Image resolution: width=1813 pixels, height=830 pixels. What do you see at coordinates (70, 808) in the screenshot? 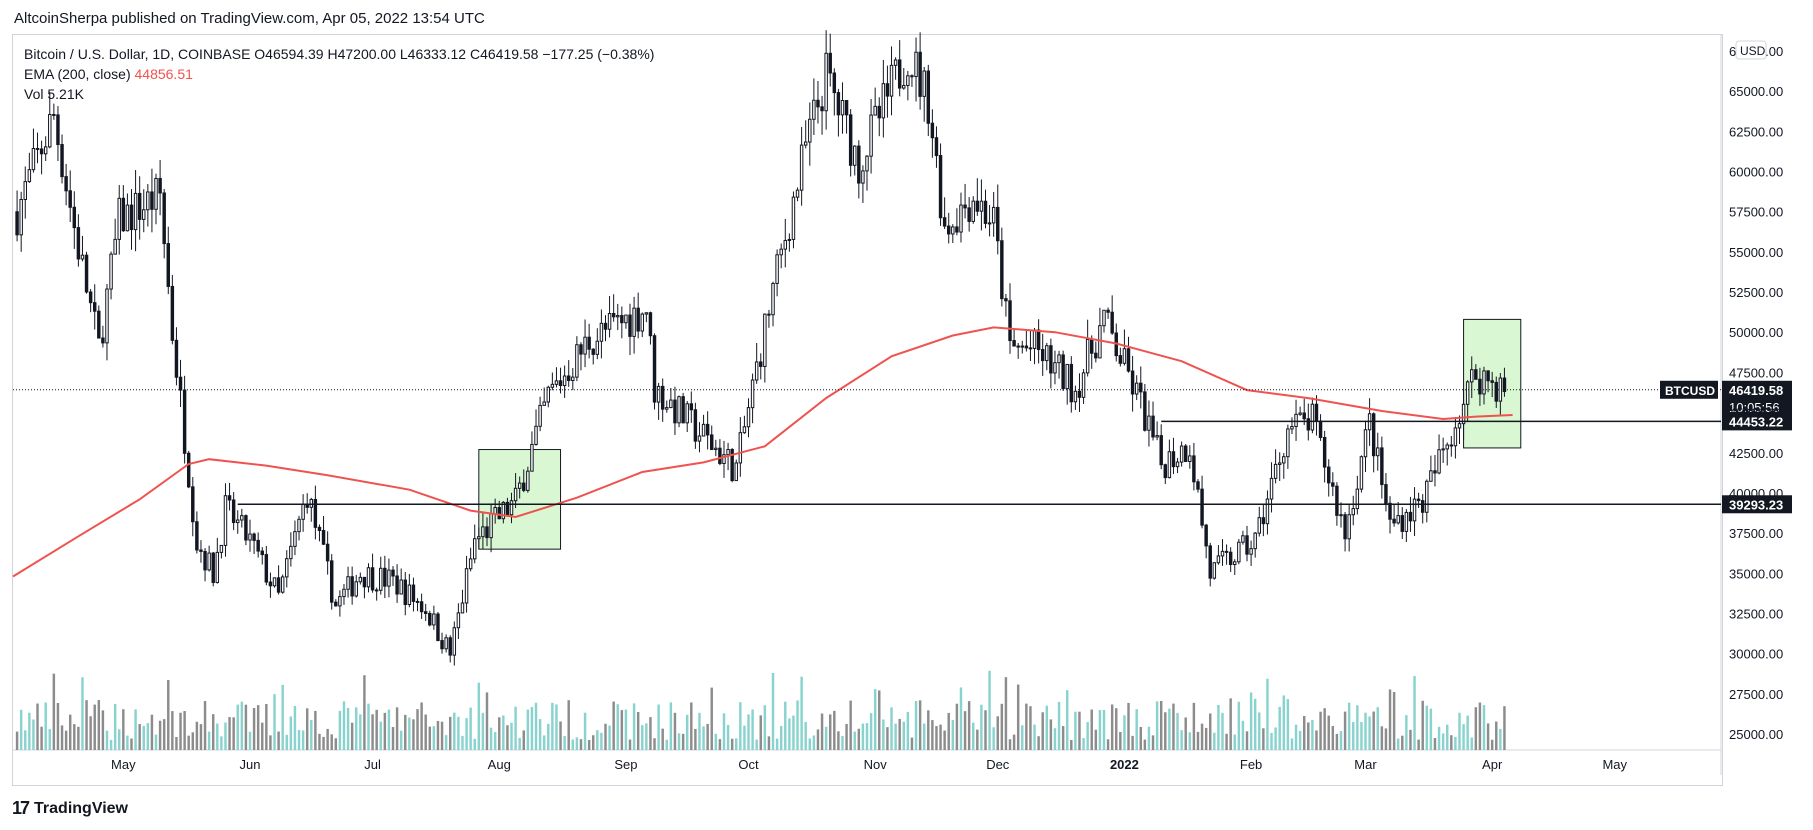
I see `footer-brand: 17 TradingView` at bounding box center [70, 808].